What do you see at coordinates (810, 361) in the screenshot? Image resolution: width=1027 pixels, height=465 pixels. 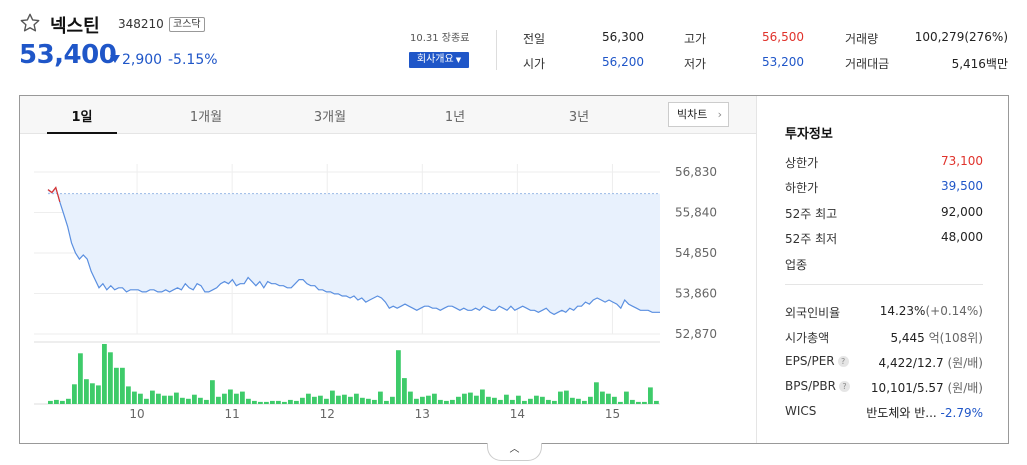 I see `eps-per-label-text: EPS/PER` at bounding box center [810, 361].